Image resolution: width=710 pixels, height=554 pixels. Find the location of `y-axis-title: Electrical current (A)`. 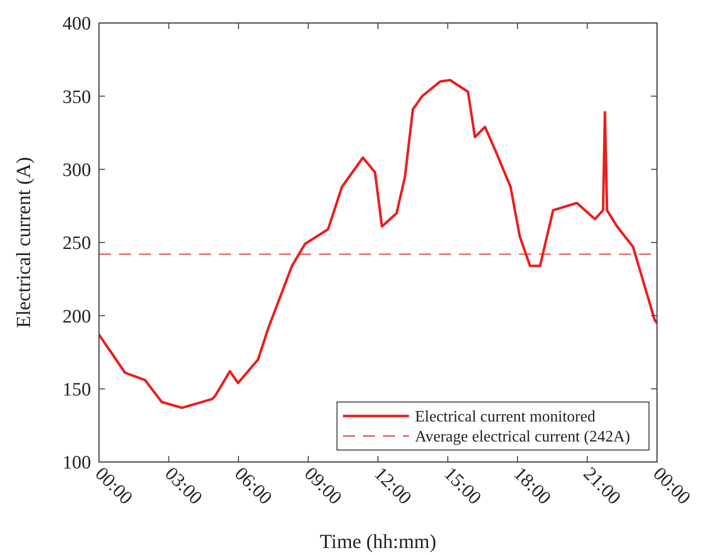

y-axis-title: Electrical current (A) is located at coordinates (24, 242).